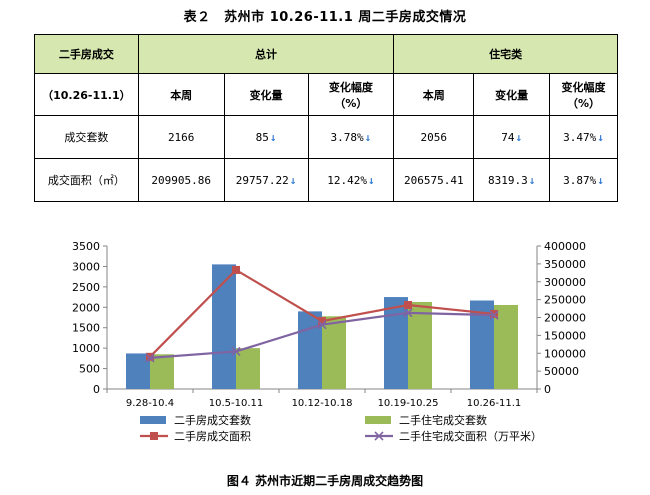 The image size is (650, 495). Describe the element at coordinates (505, 54) in the screenshot. I see `group-header-residential: 住宅类` at that location.